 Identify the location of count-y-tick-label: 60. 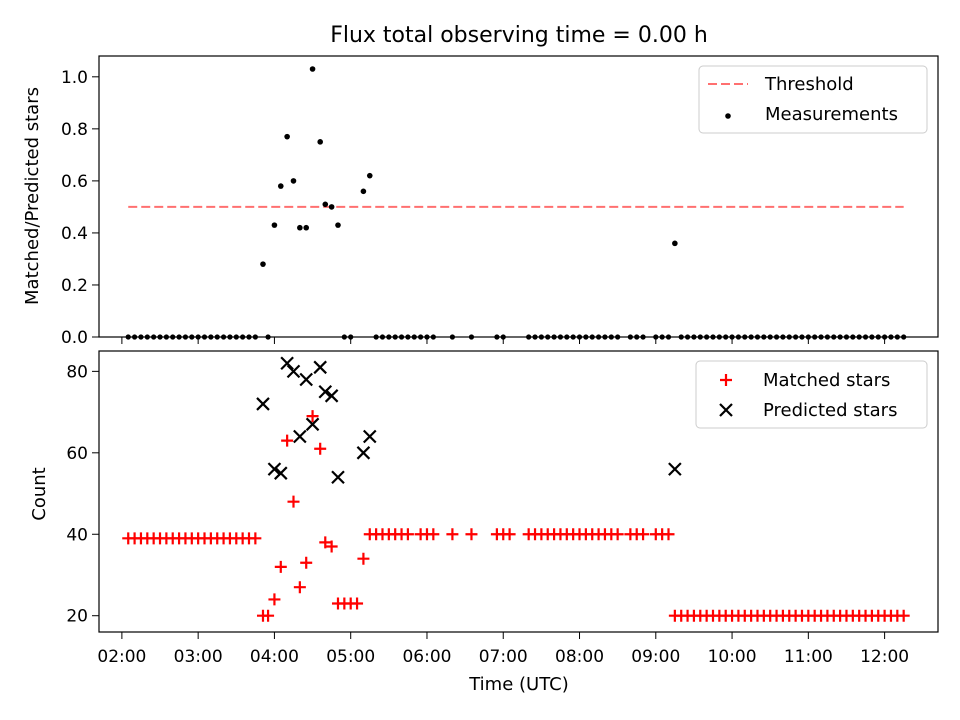
(77, 454).